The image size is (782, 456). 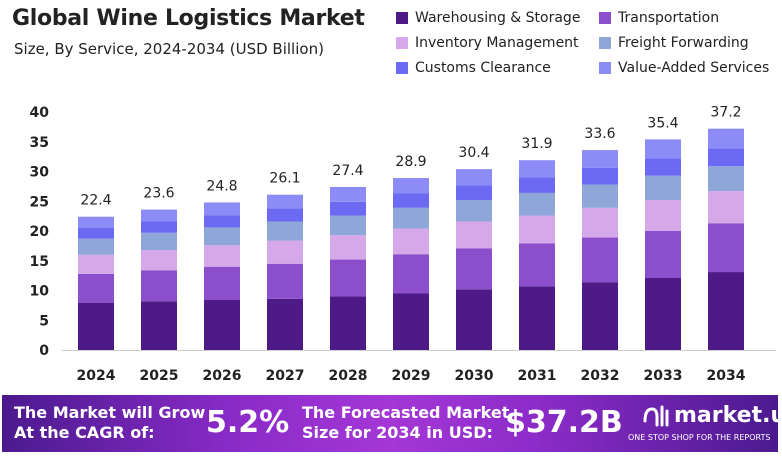 I want to click on y-tick-label: 30, so click(x=40, y=173).